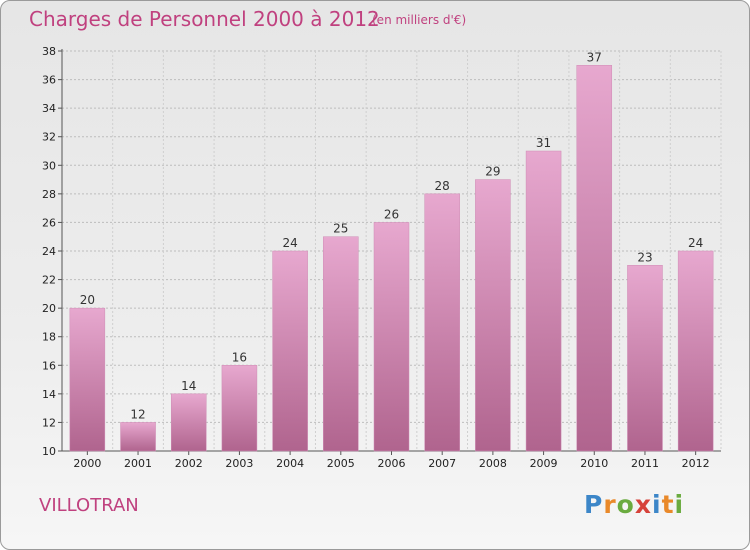  I want to click on y-tick-label: 24, so click(49, 251).